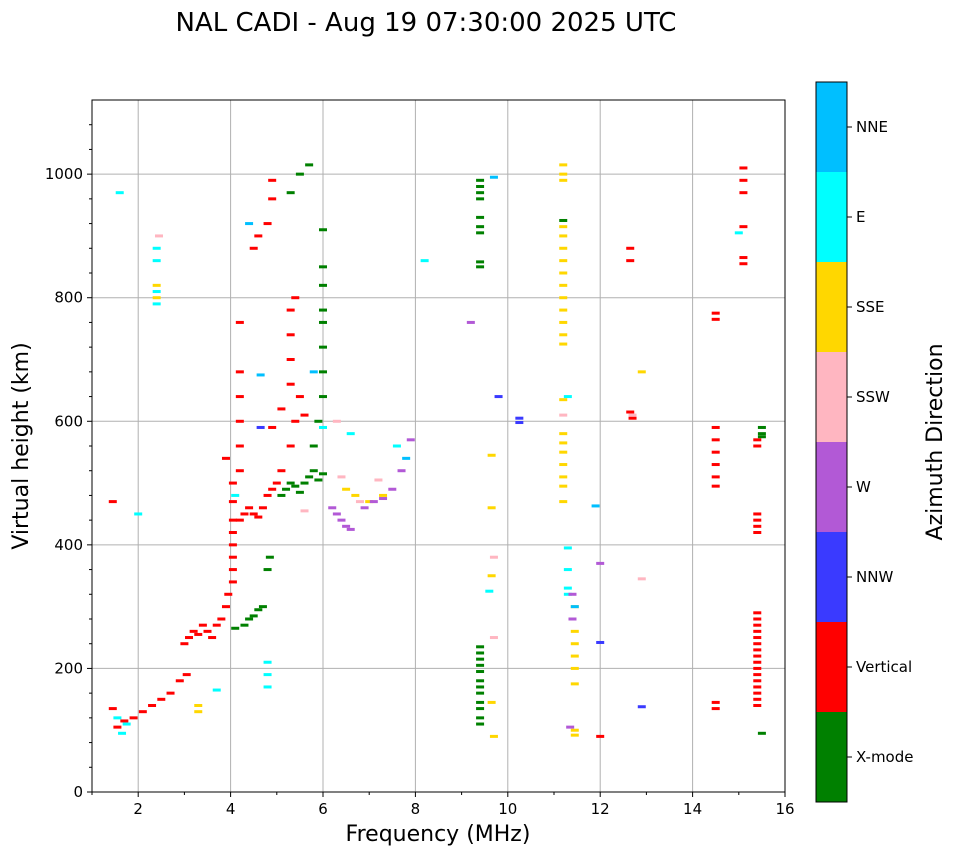 The height and width of the screenshot is (857, 958). I want to click on y-tick-label: 1000, so click(64, 174).